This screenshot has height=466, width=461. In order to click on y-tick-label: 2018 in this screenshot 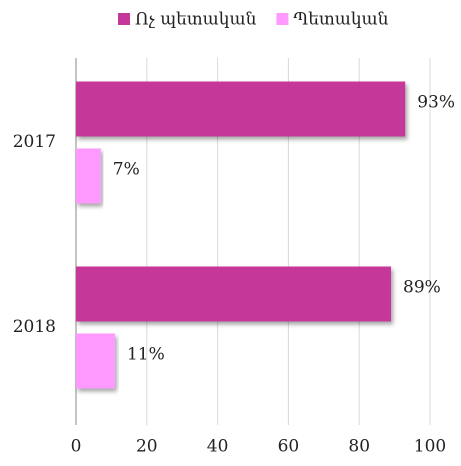, I will do `click(34, 327)`.